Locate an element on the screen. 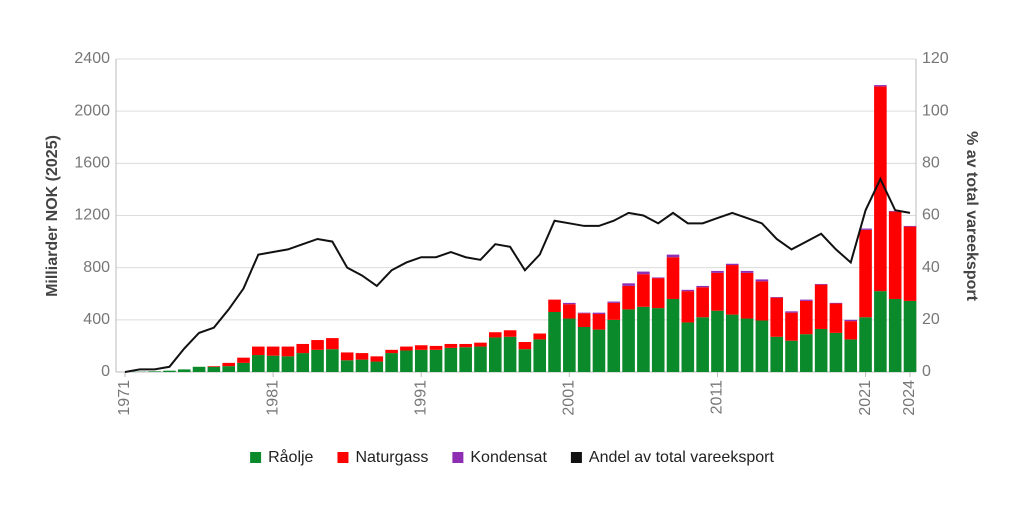  y2-tick-label: 80 is located at coordinates (931, 163).